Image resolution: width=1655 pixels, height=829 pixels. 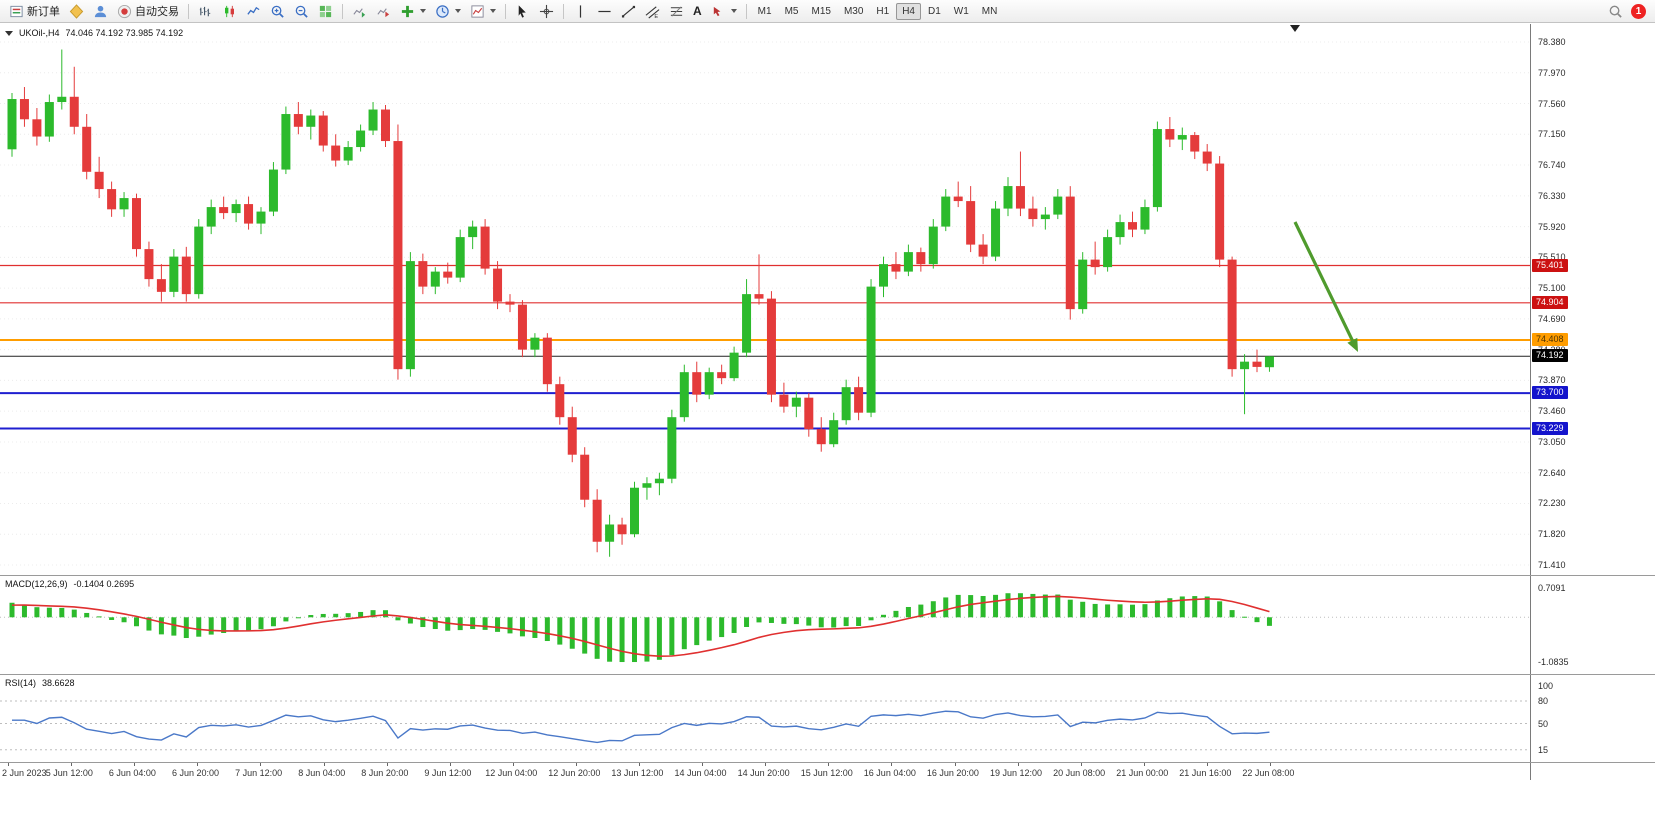 What do you see at coordinates (1543, 749) in the screenshot?
I see `rsi-axis-label: 15` at bounding box center [1543, 749].